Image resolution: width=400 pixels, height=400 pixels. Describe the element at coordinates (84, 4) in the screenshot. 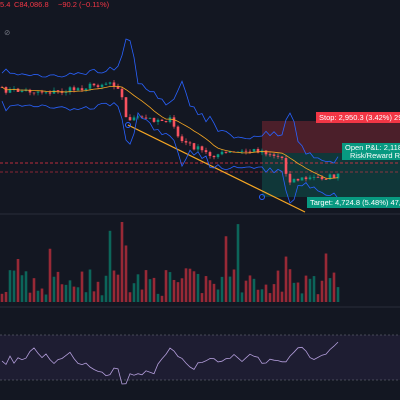

I see `header-change: −90.2 (−0.11%)` at that location.